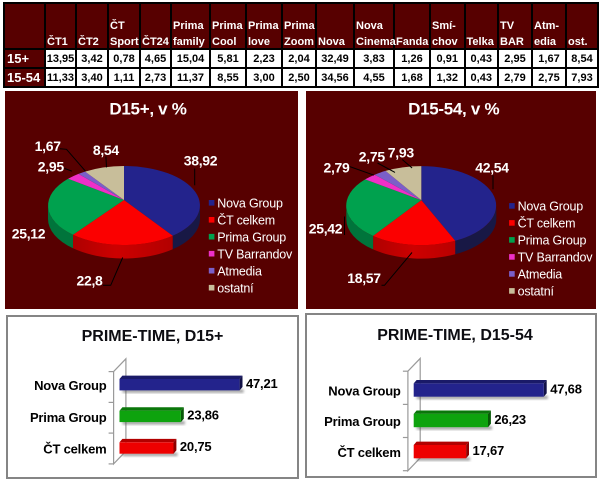 Image resolution: width=600 pixels, height=484 pixels. I want to click on svg-text: D15+, v %, so click(147, 109).